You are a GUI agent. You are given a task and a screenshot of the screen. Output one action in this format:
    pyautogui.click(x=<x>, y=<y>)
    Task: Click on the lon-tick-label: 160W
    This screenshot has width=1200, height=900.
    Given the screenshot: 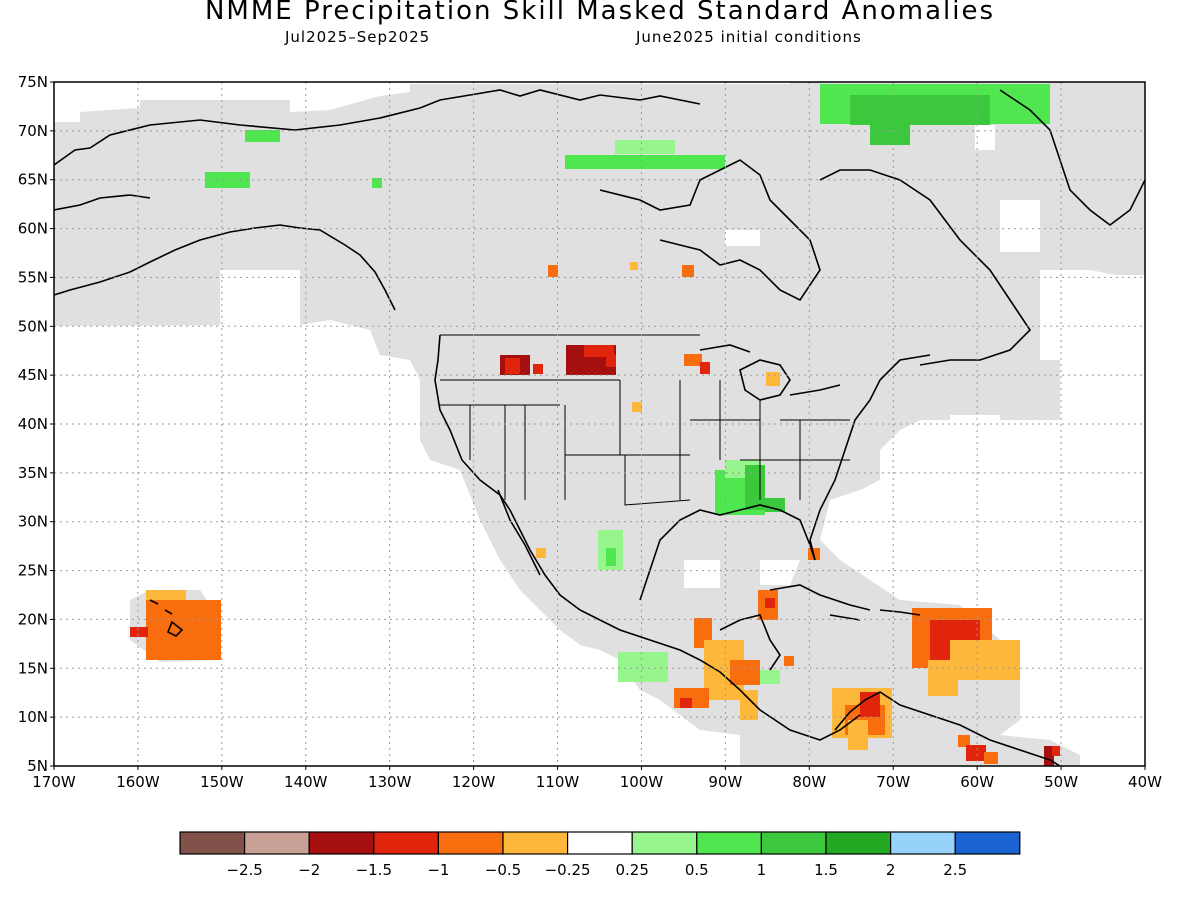 What is the action you would take?
    pyautogui.click(x=138, y=782)
    